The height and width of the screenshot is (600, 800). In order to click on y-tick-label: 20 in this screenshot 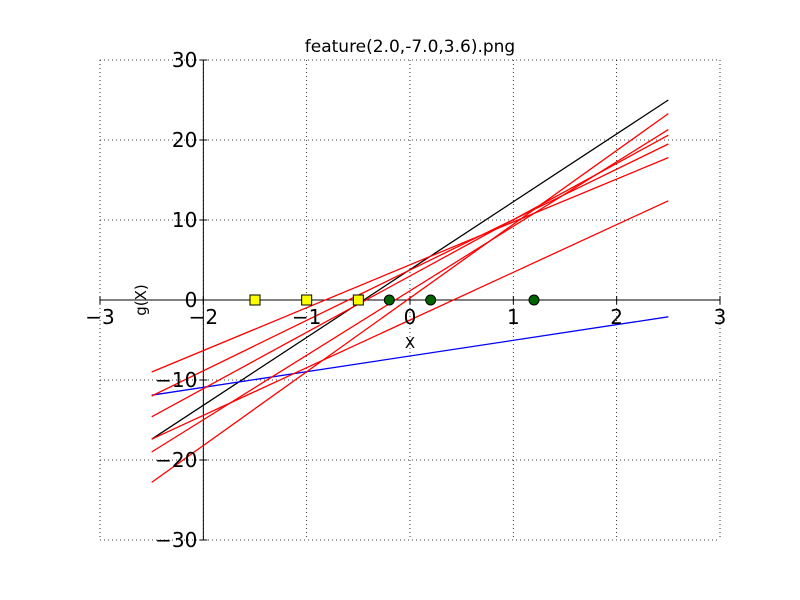, I will do `click(184, 140)`.